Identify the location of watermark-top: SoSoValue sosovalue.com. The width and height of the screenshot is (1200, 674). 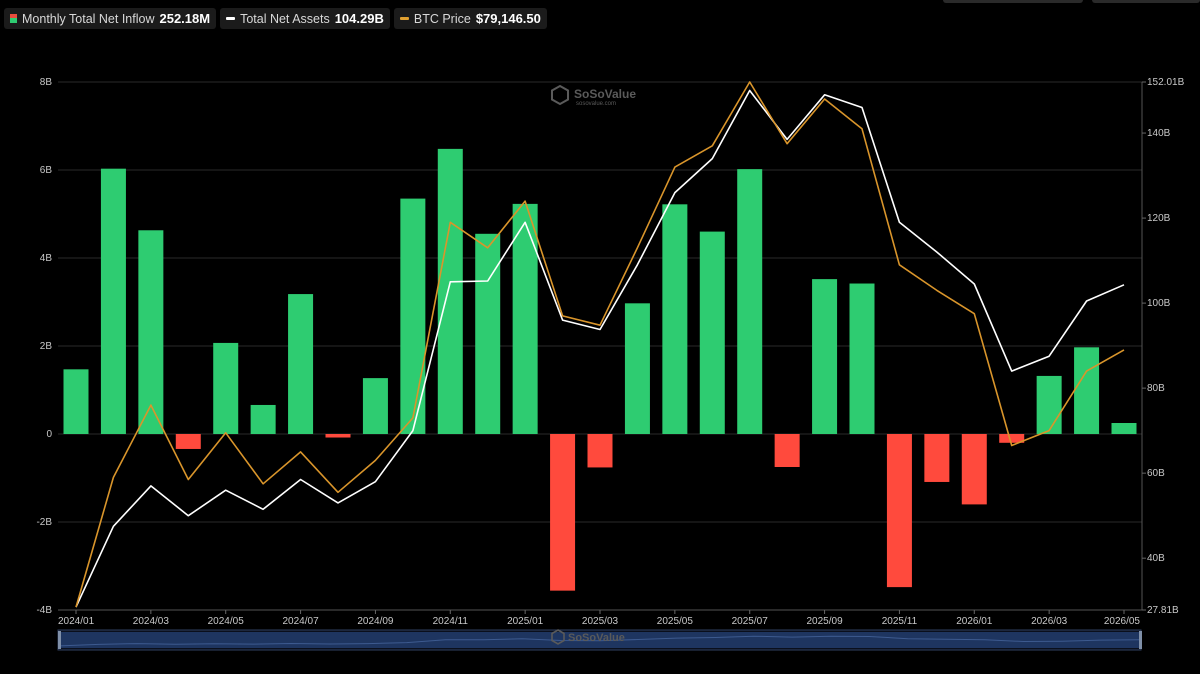
(593, 95).